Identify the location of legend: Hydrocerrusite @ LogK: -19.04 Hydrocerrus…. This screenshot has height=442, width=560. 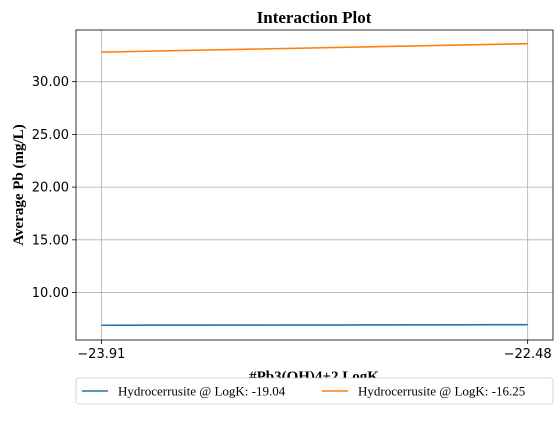
(314, 391).